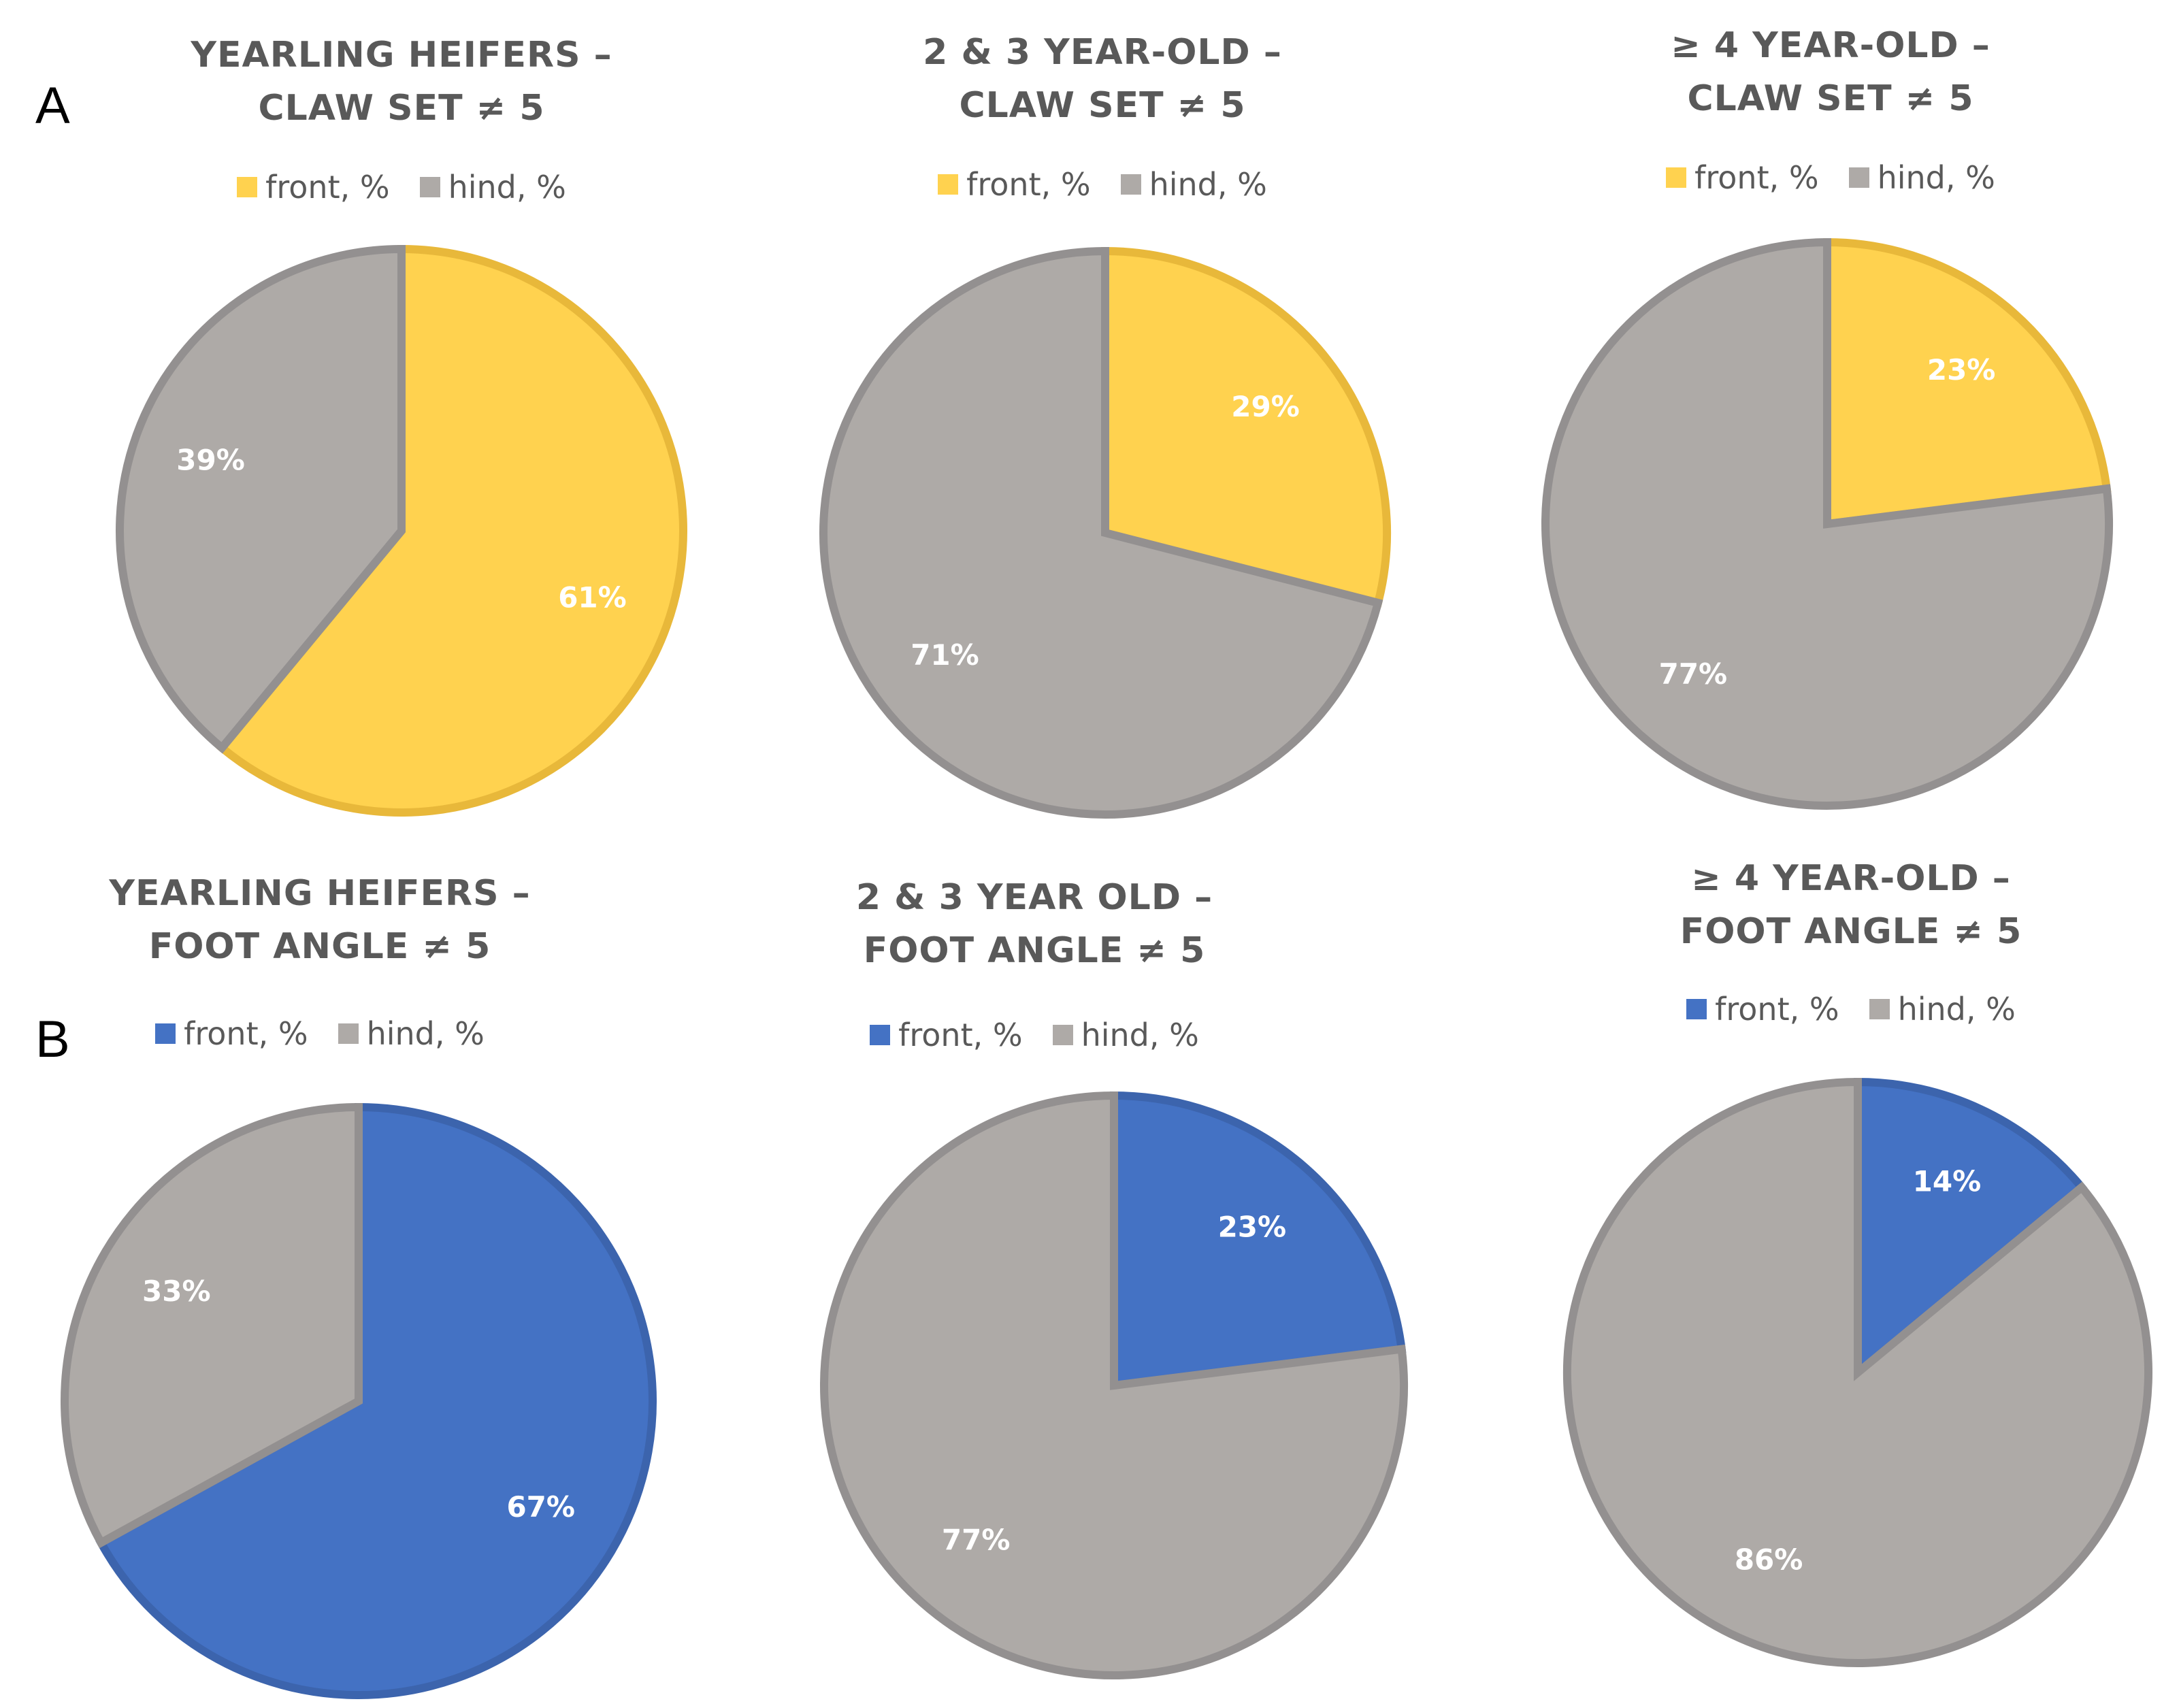 The width and height of the screenshot is (2179, 1708). What do you see at coordinates (1034, 924) in the screenshot?
I see `chart-title: 2 & 3 YEAR OLD – FOOT ANGLE ≠ 5` at bounding box center [1034, 924].